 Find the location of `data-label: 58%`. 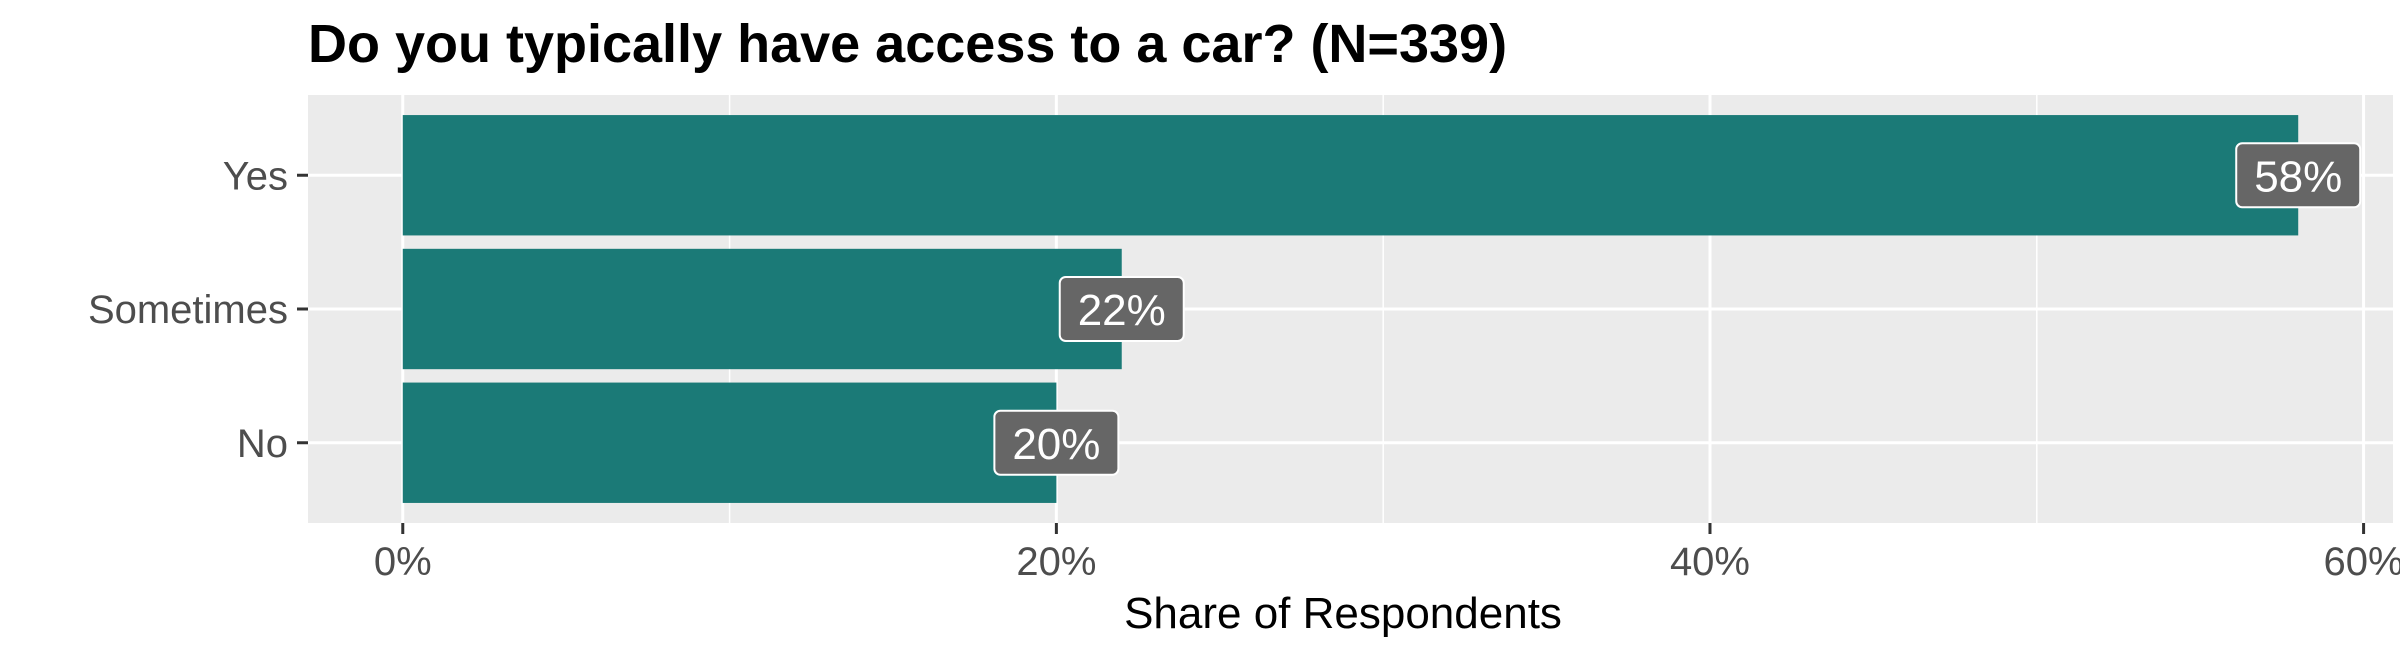

data-label: 58% is located at coordinates (2298, 176).